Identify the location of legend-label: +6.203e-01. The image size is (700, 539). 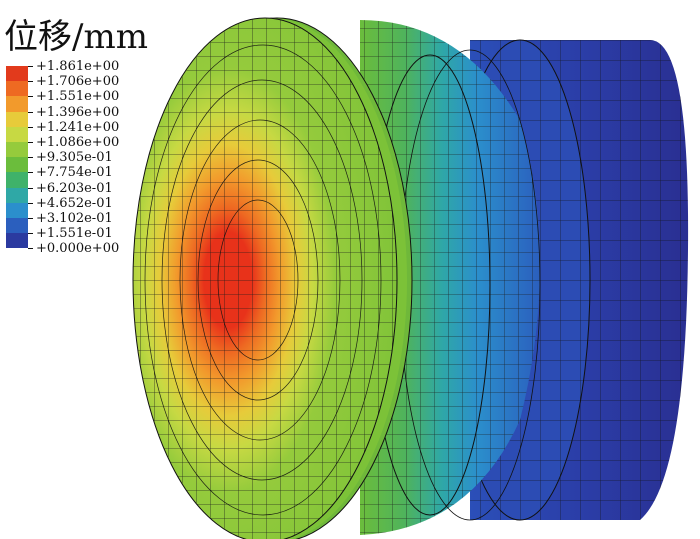
(74, 188).